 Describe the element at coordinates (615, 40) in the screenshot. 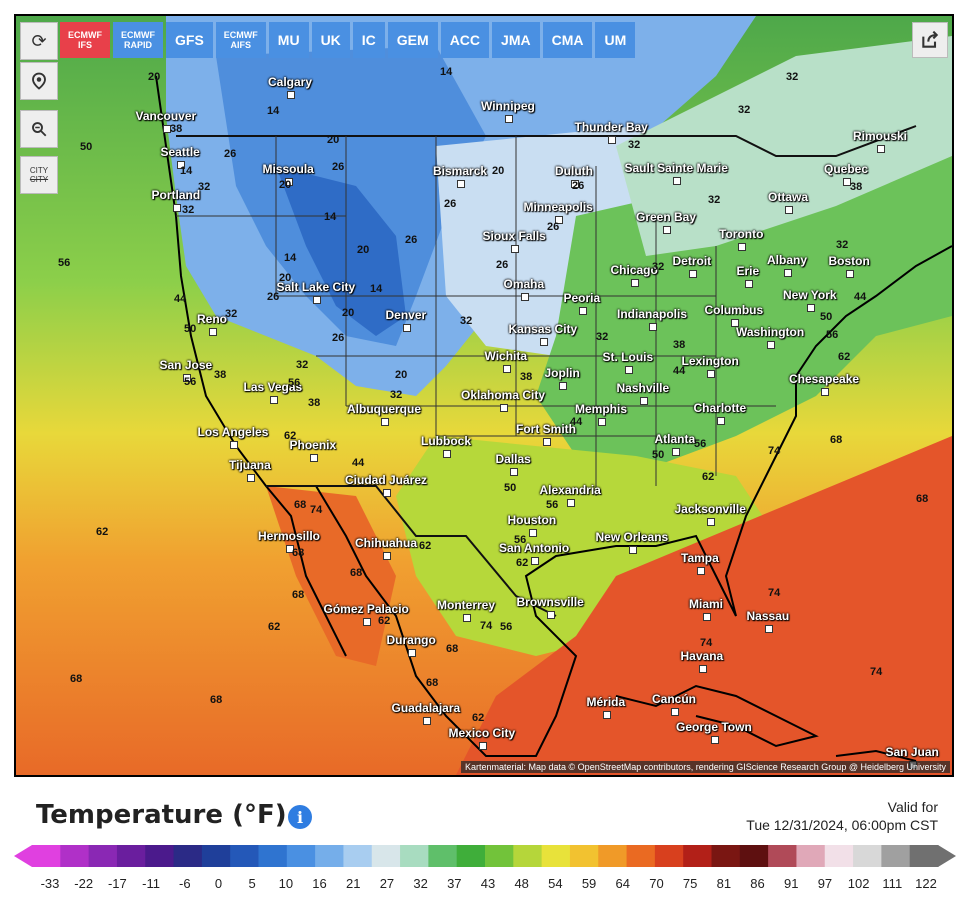

I see `model-tab-um: UM` at that location.